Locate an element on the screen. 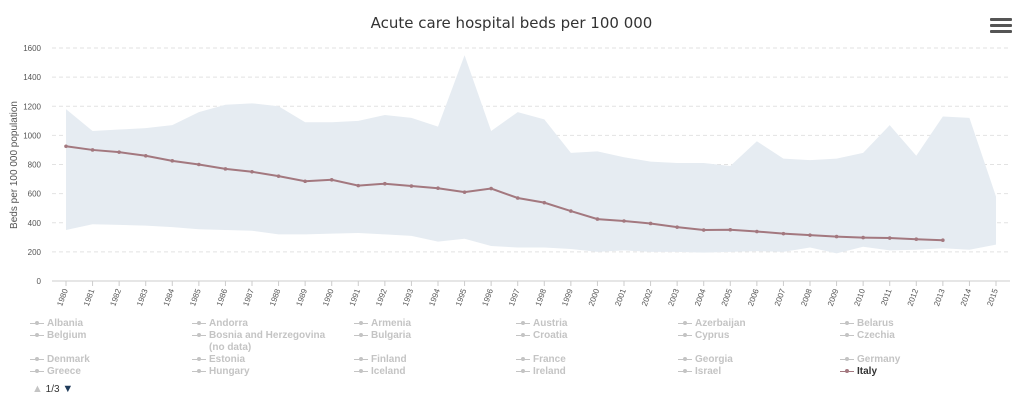 This screenshot has width=1023, height=403. legend-label: Italy is located at coordinates (867, 371).